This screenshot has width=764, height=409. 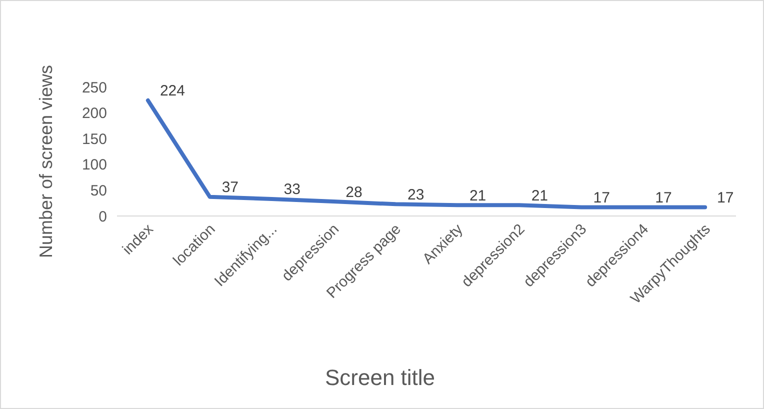 I want to click on data-label: 28, so click(x=354, y=192).